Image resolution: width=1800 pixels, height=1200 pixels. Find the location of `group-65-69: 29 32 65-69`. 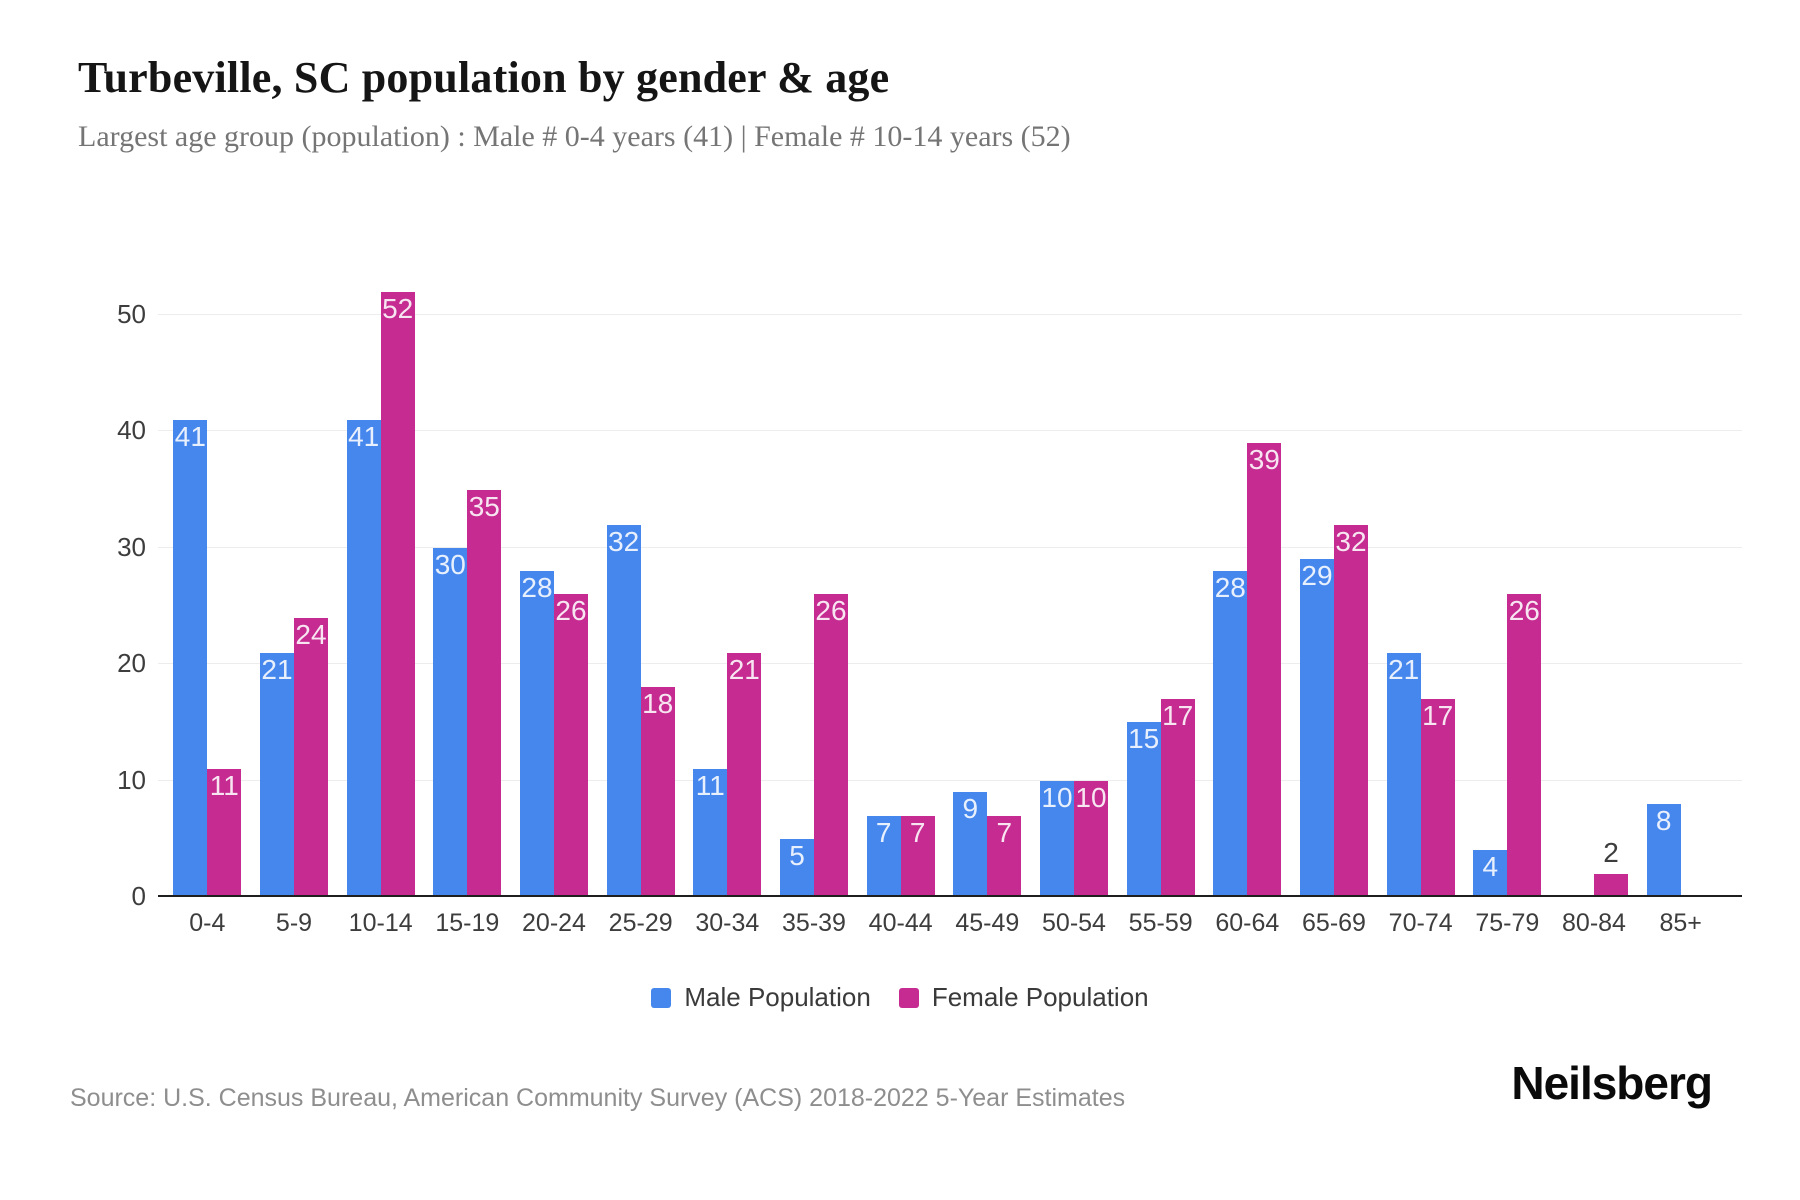

group-65-69: 29 32 65-69 is located at coordinates (1334, 593).